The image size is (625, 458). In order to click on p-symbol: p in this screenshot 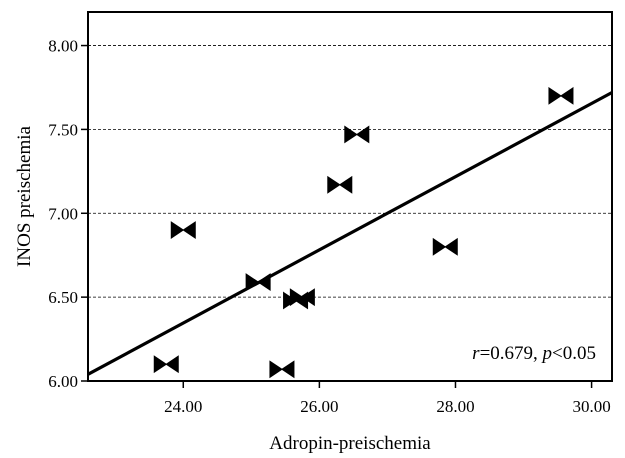, I will do `click(547, 353)`.